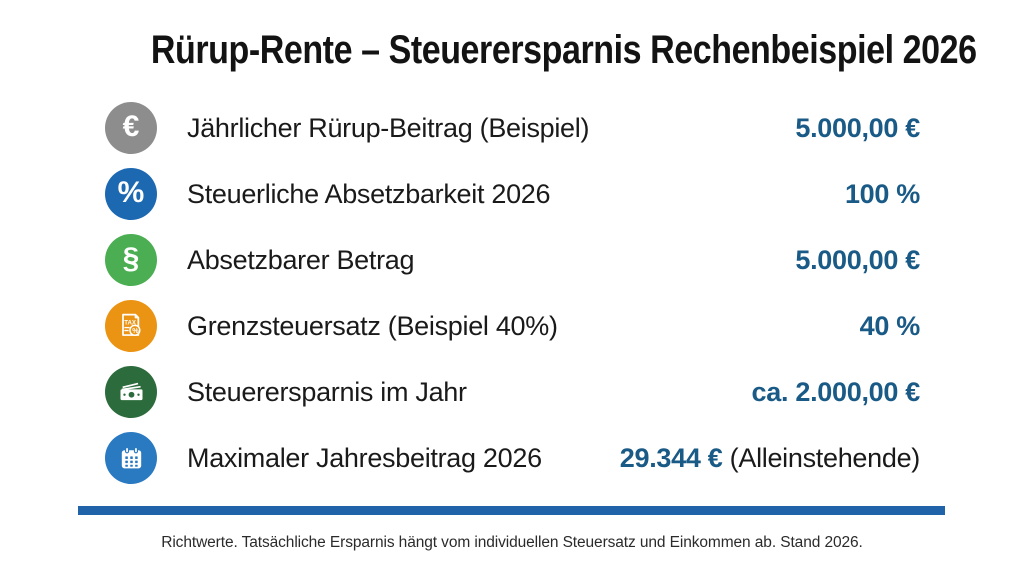  Describe the element at coordinates (131, 194) in the screenshot. I see `percent-icon: %` at that location.